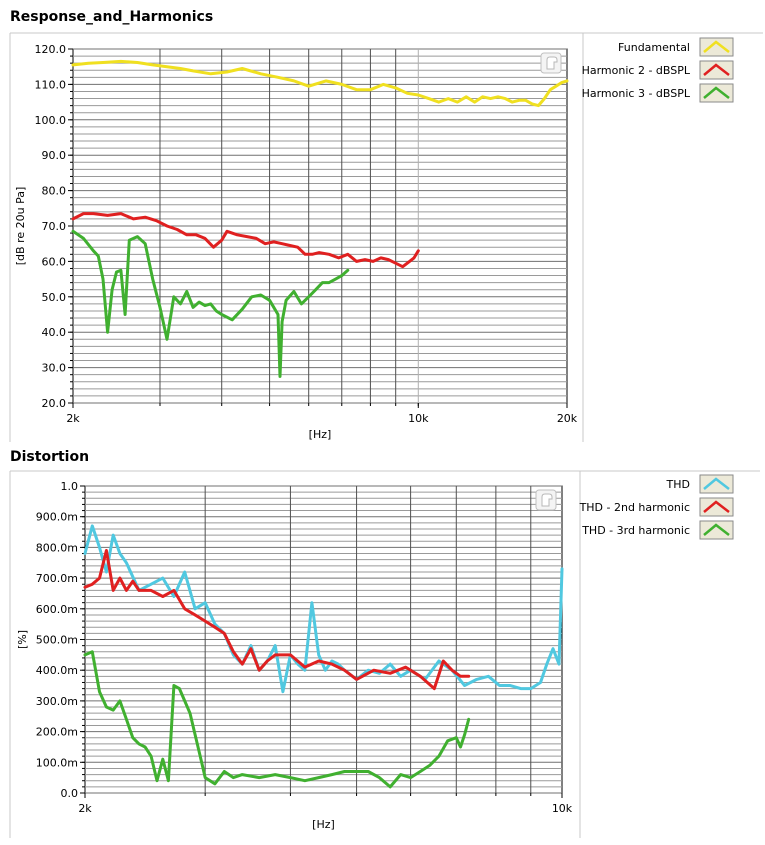 The width and height of the screenshot is (765, 845). I want to click on y-tick-label: 30.0, so click(54, 368).